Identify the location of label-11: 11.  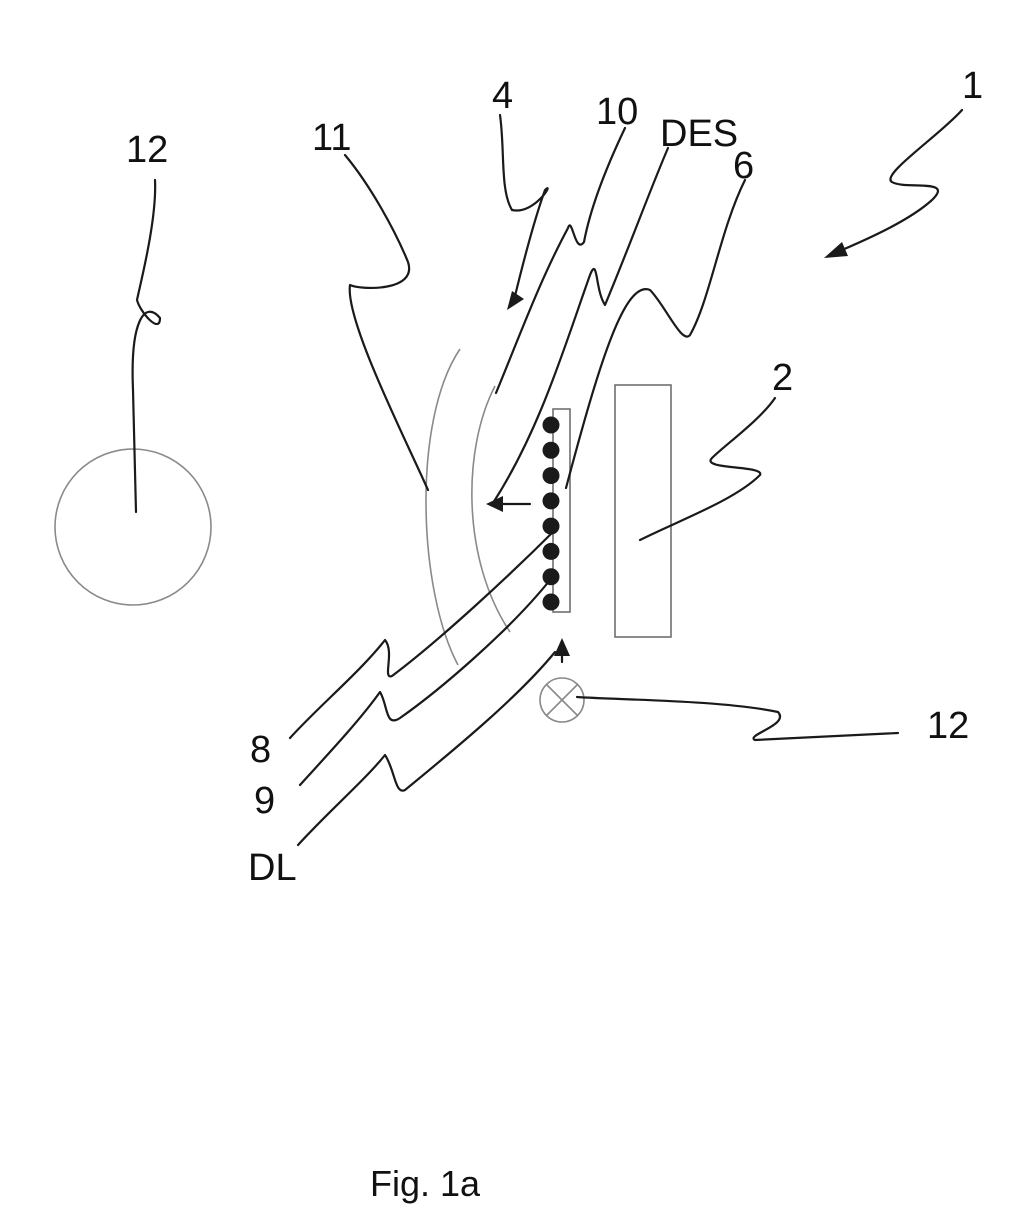
(331, 138).